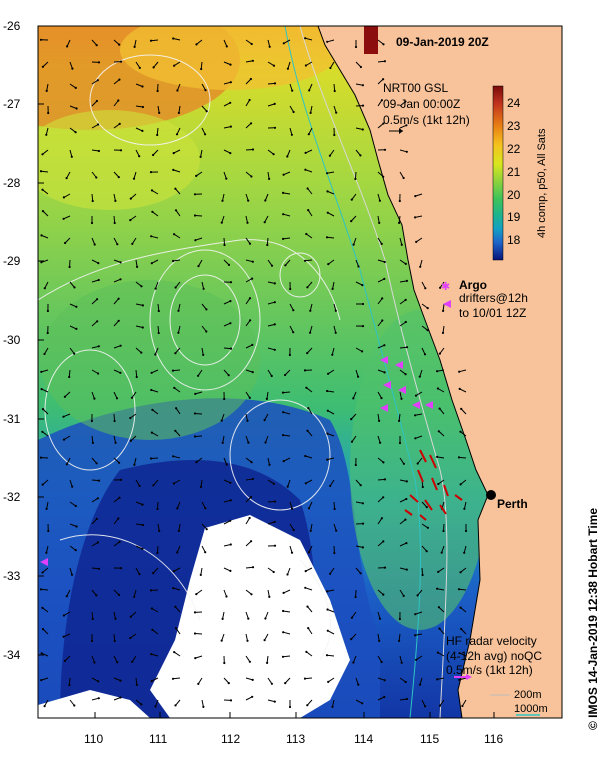 Image resolution: width=604 pixels, height=759 pixels. What do you see at coordinates (295, 739) in the screenshot?
I see `lon-tick: 113` at bounding box center [295, 739].